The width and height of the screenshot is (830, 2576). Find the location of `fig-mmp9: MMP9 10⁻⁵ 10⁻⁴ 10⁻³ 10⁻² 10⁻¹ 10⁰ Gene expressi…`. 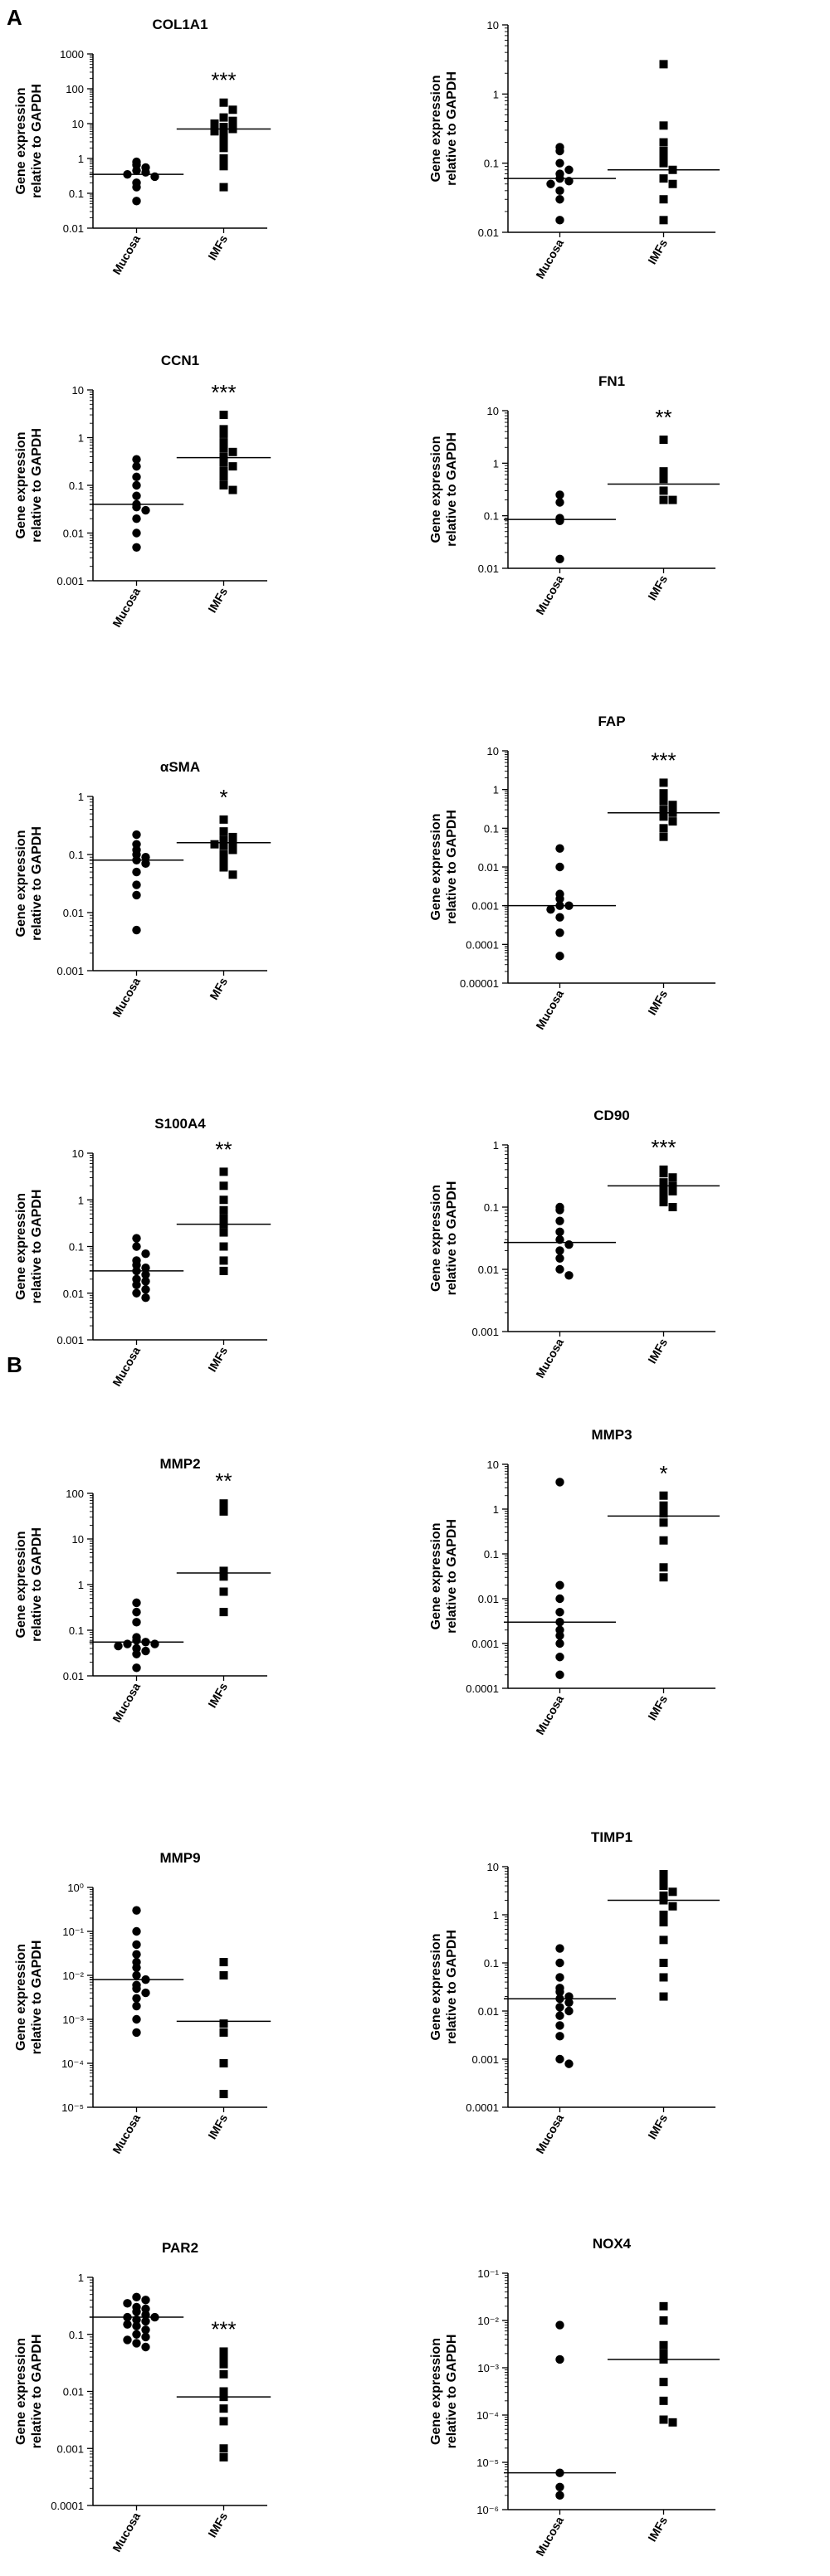

fig-mmp9: MMP9 10⁻⁵ 10⁻⁴ 10⁻³ 10⁻² 10⁻¹ 10⁰ Gene expressi… is located at coordinates (143, 2003).